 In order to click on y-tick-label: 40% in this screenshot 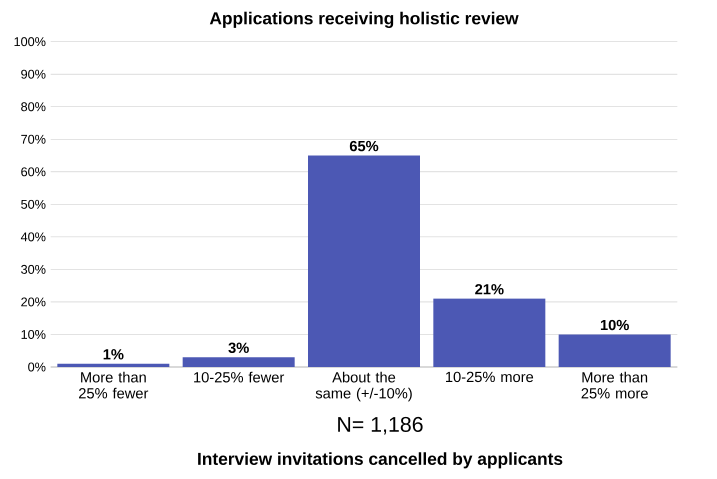, I will do `click(33, 237)`.